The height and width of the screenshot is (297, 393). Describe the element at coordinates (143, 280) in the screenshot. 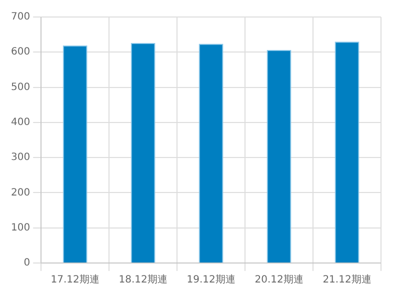

I see `x-tick-label: 18.12期連` at that location.